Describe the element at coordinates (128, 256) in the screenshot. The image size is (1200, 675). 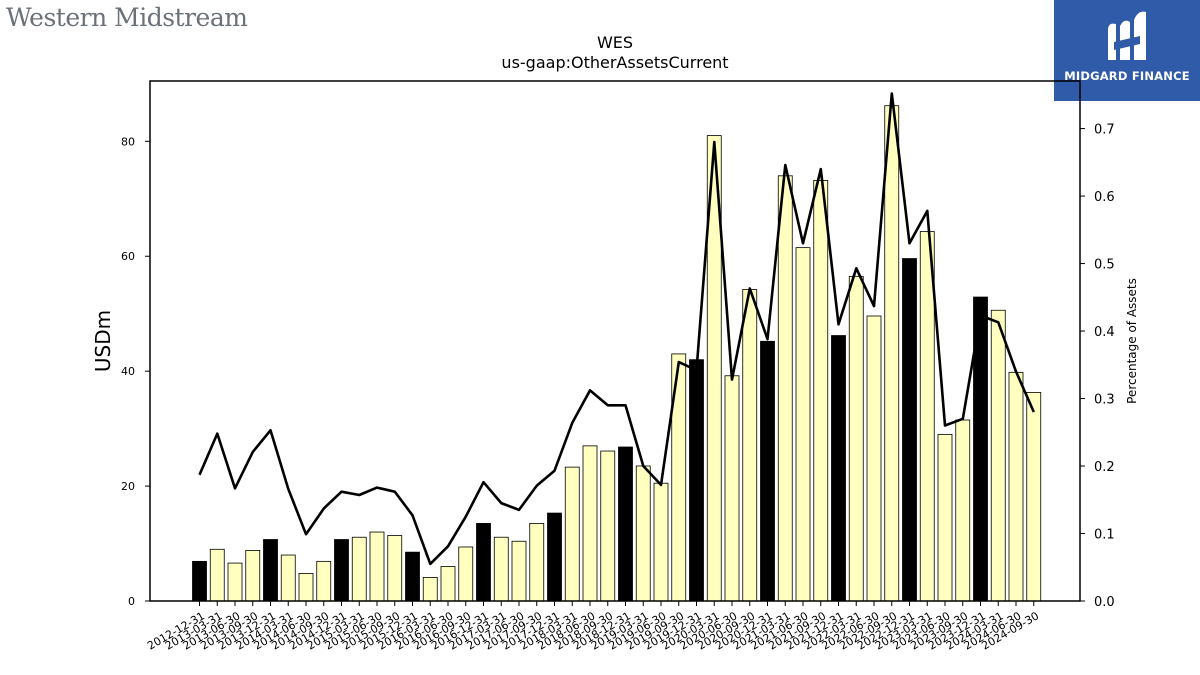
I see `y-tick-label: 60` at that location.